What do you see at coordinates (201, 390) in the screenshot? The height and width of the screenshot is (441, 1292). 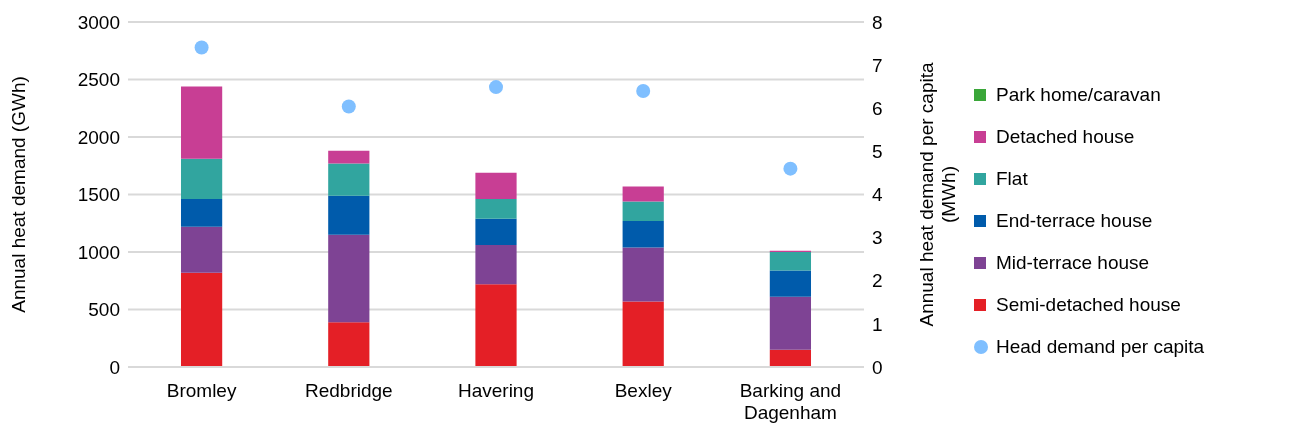 I see `x-tick-label: Bromley` at bounding box center [201, 390].